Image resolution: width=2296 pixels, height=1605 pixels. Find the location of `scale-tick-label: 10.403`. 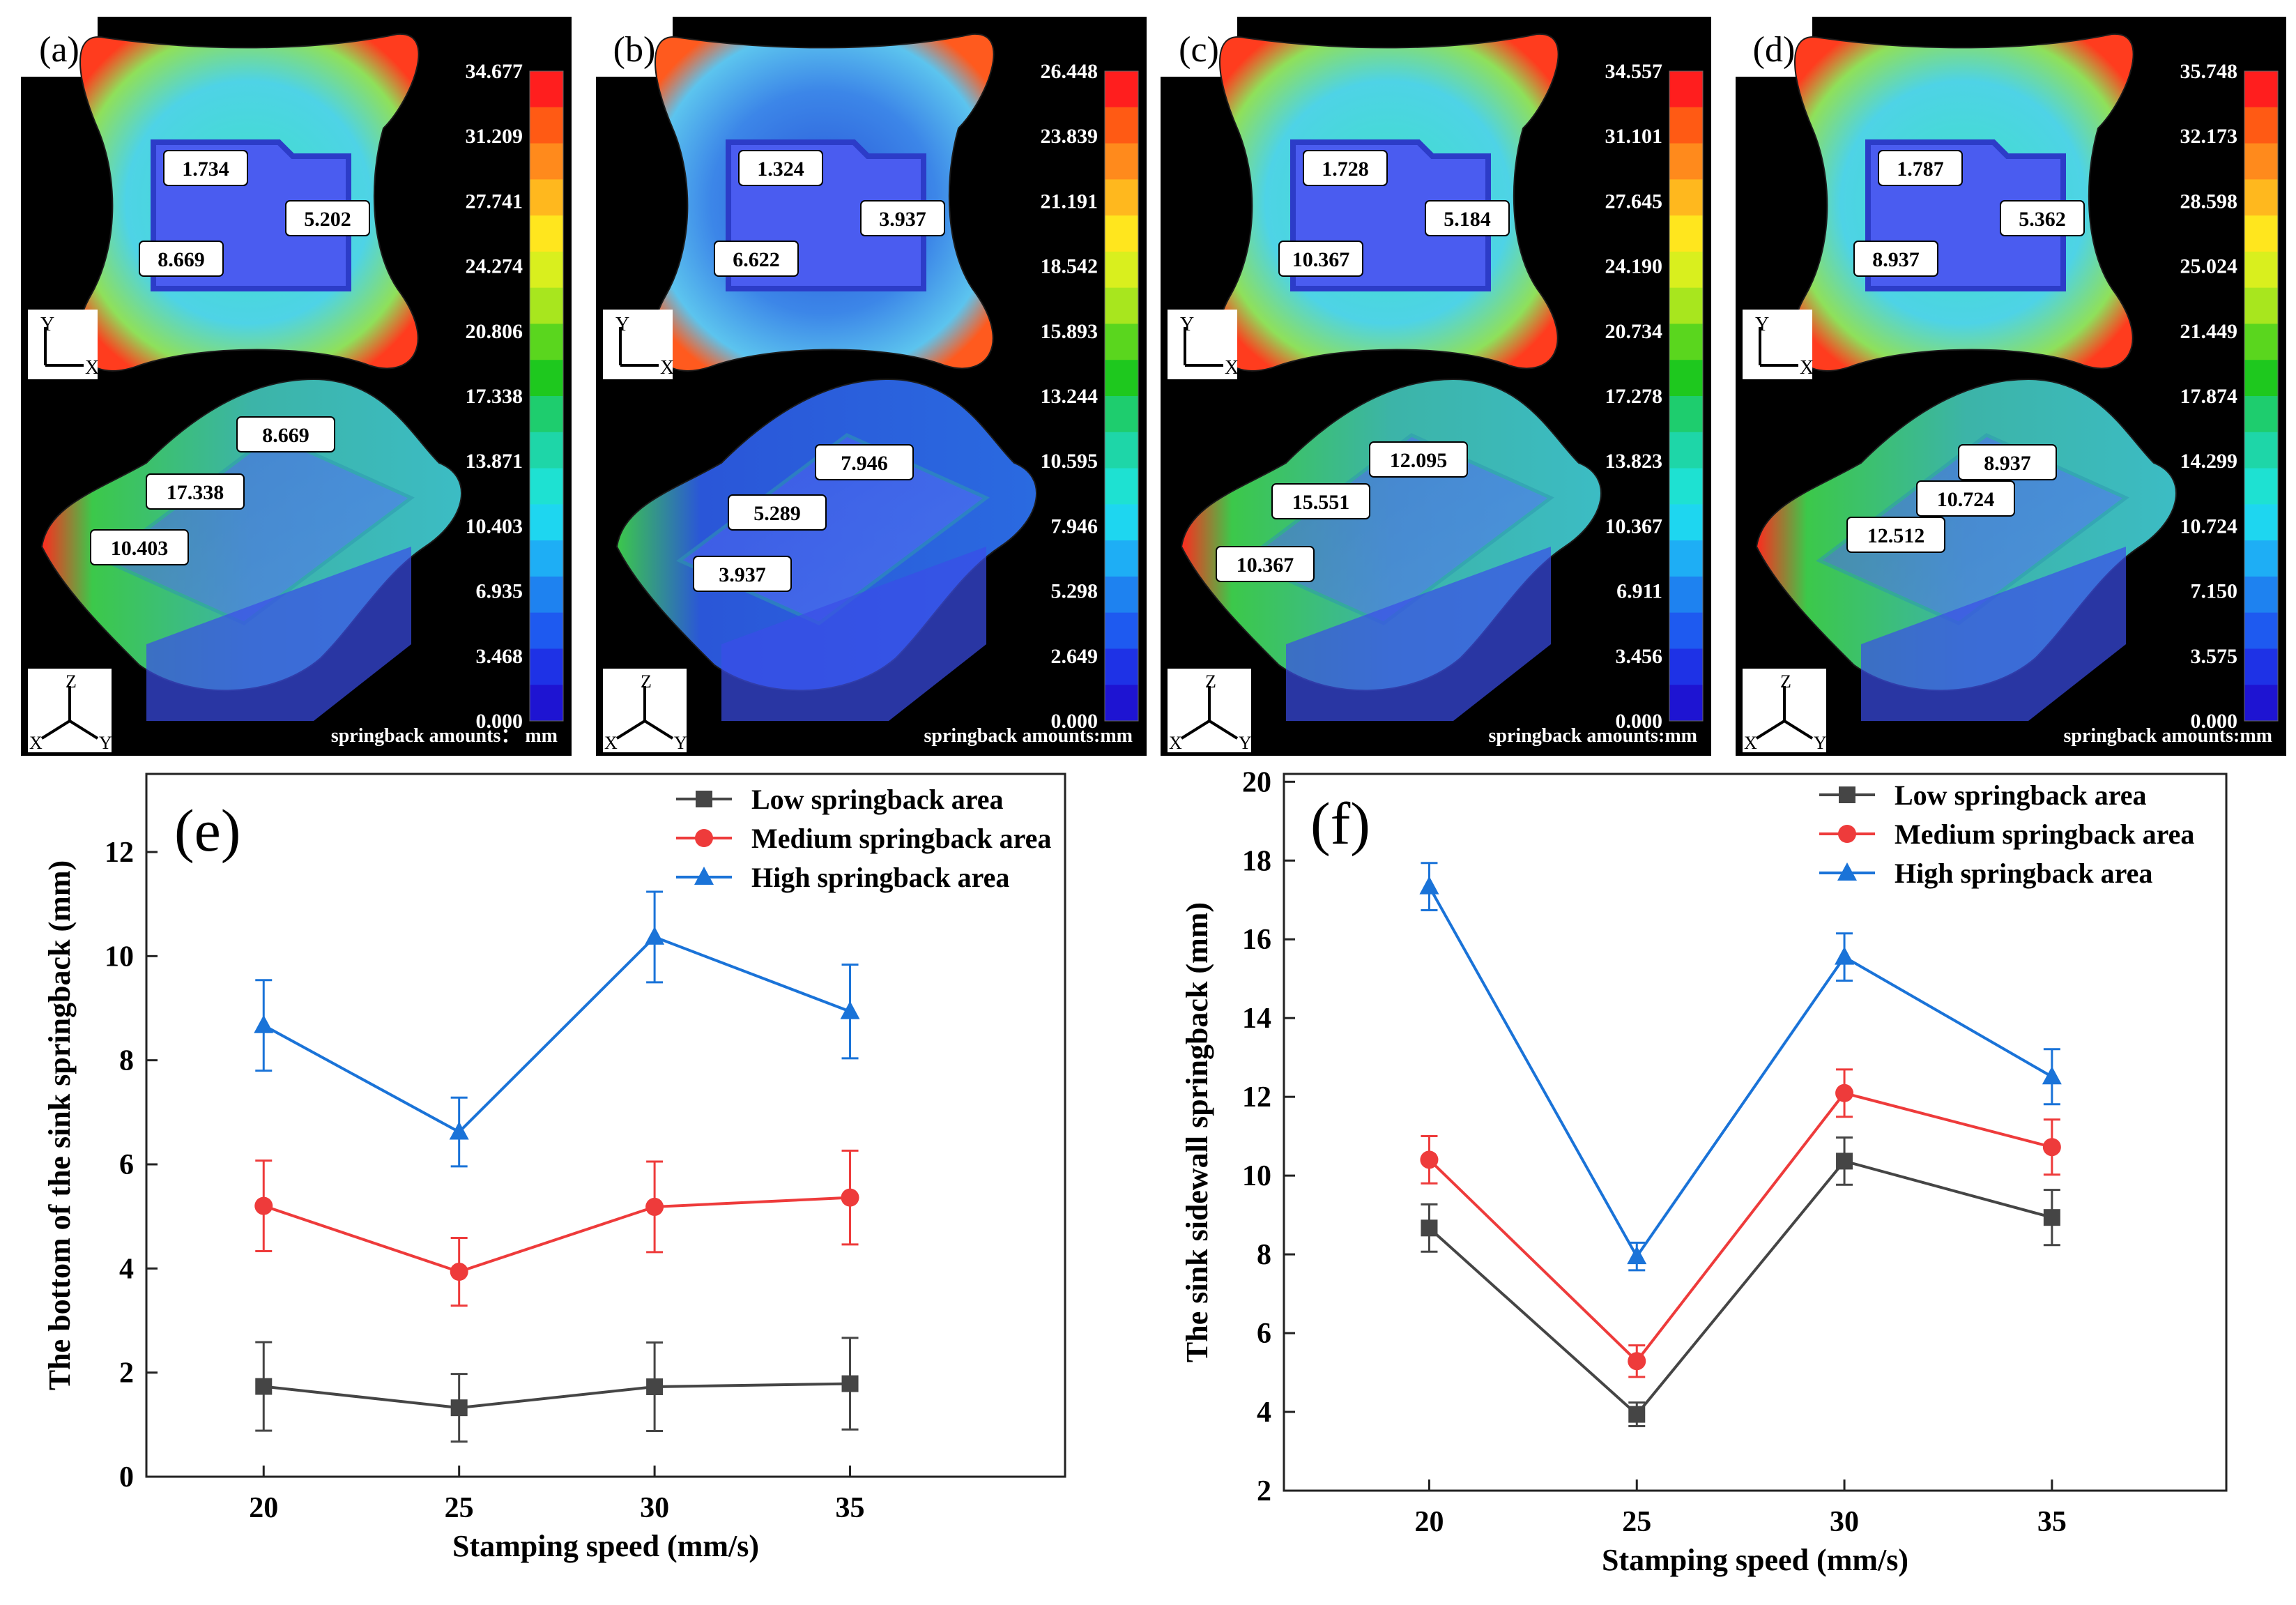

scale-tick-label: 10.403 is located at coordinates (494, 527).